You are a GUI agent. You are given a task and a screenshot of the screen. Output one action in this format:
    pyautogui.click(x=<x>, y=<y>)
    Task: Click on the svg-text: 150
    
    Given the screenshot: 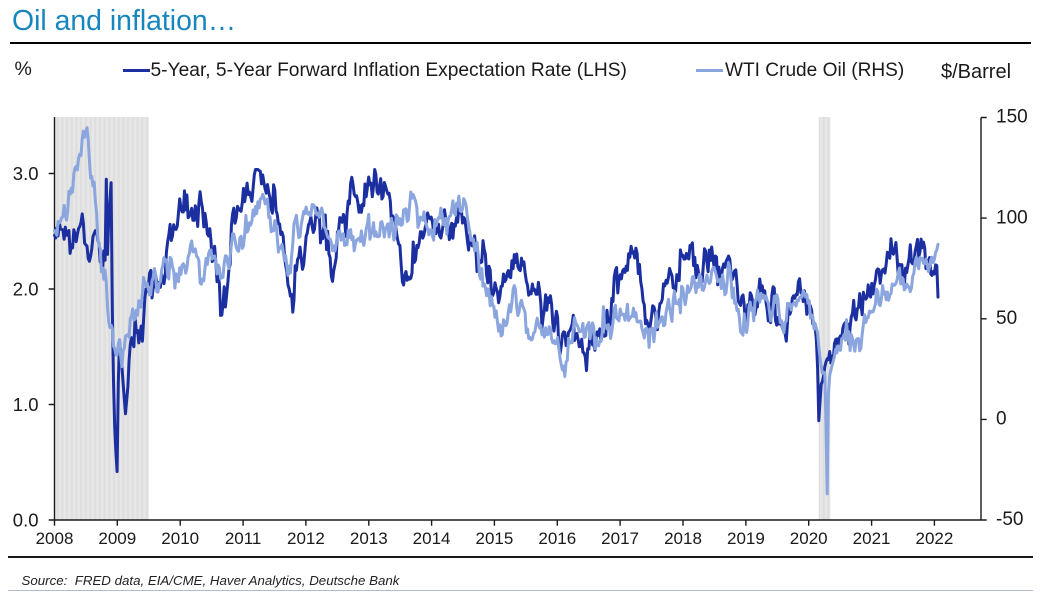 What is the action you would take?
    pyautogui.click(x=1012, y=117)
    